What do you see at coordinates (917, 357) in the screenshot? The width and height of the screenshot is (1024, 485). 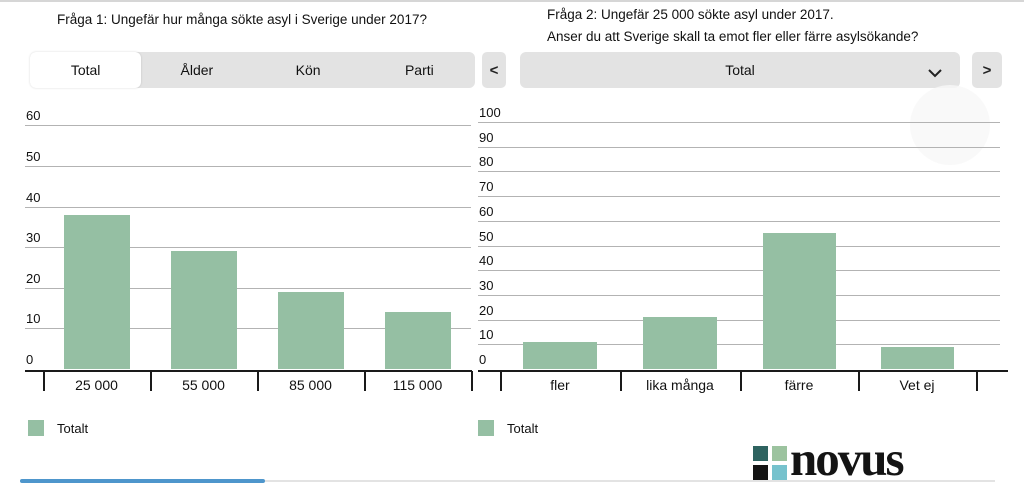 I see `bar-vet-ej` at bounding box center [917, 357].